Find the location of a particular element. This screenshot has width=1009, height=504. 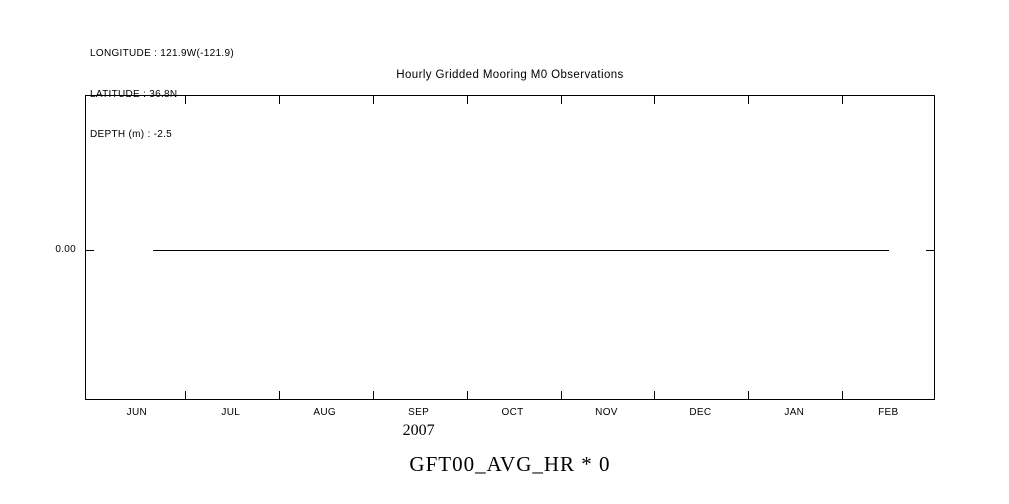

x-tick-label: FEB is located at coordinates (888, 412).